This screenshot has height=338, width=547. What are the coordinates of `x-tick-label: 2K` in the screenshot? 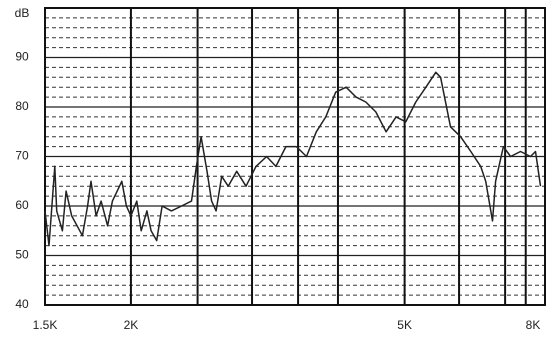 It's located at (131, 325).